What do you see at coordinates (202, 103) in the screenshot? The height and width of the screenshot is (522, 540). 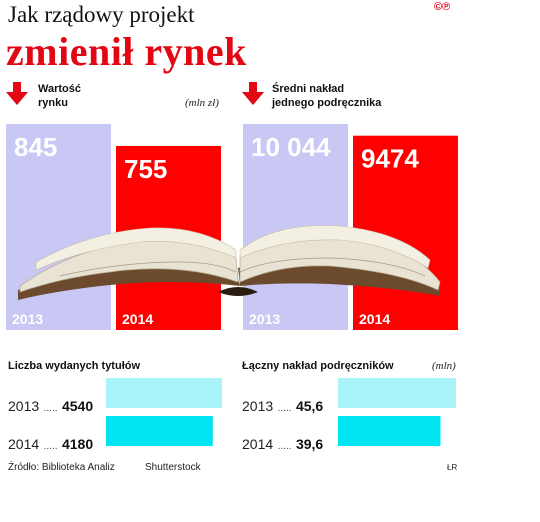 I see `market-value-unit: (mln zł)` at bounding box center [202, 103].